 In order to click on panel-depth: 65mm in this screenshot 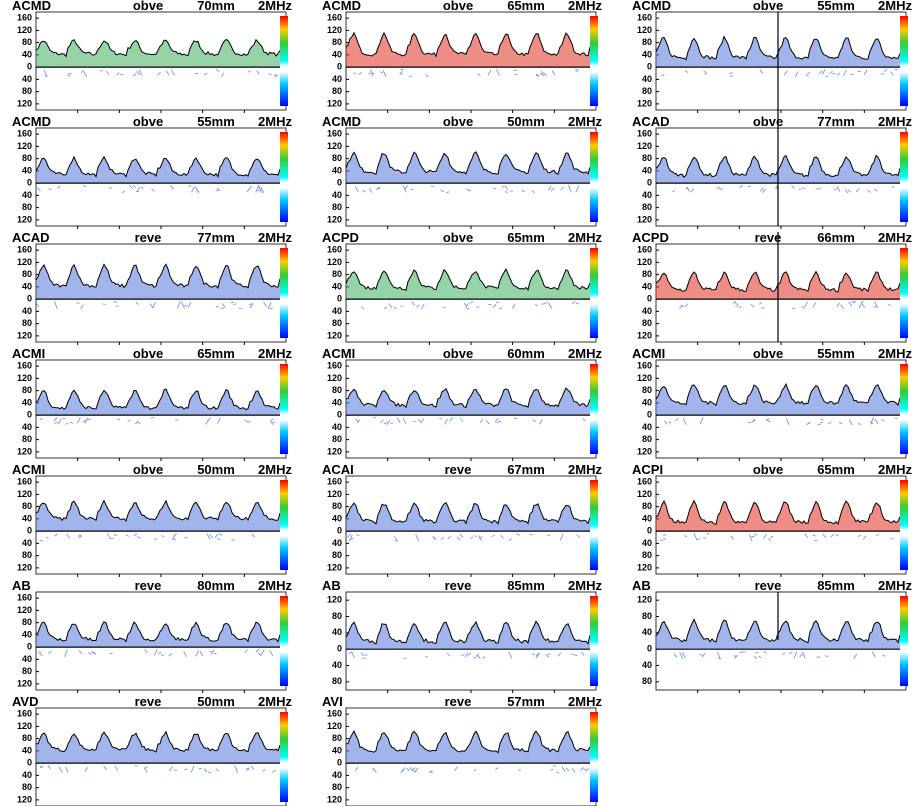, I will do `click(216, 353)`.